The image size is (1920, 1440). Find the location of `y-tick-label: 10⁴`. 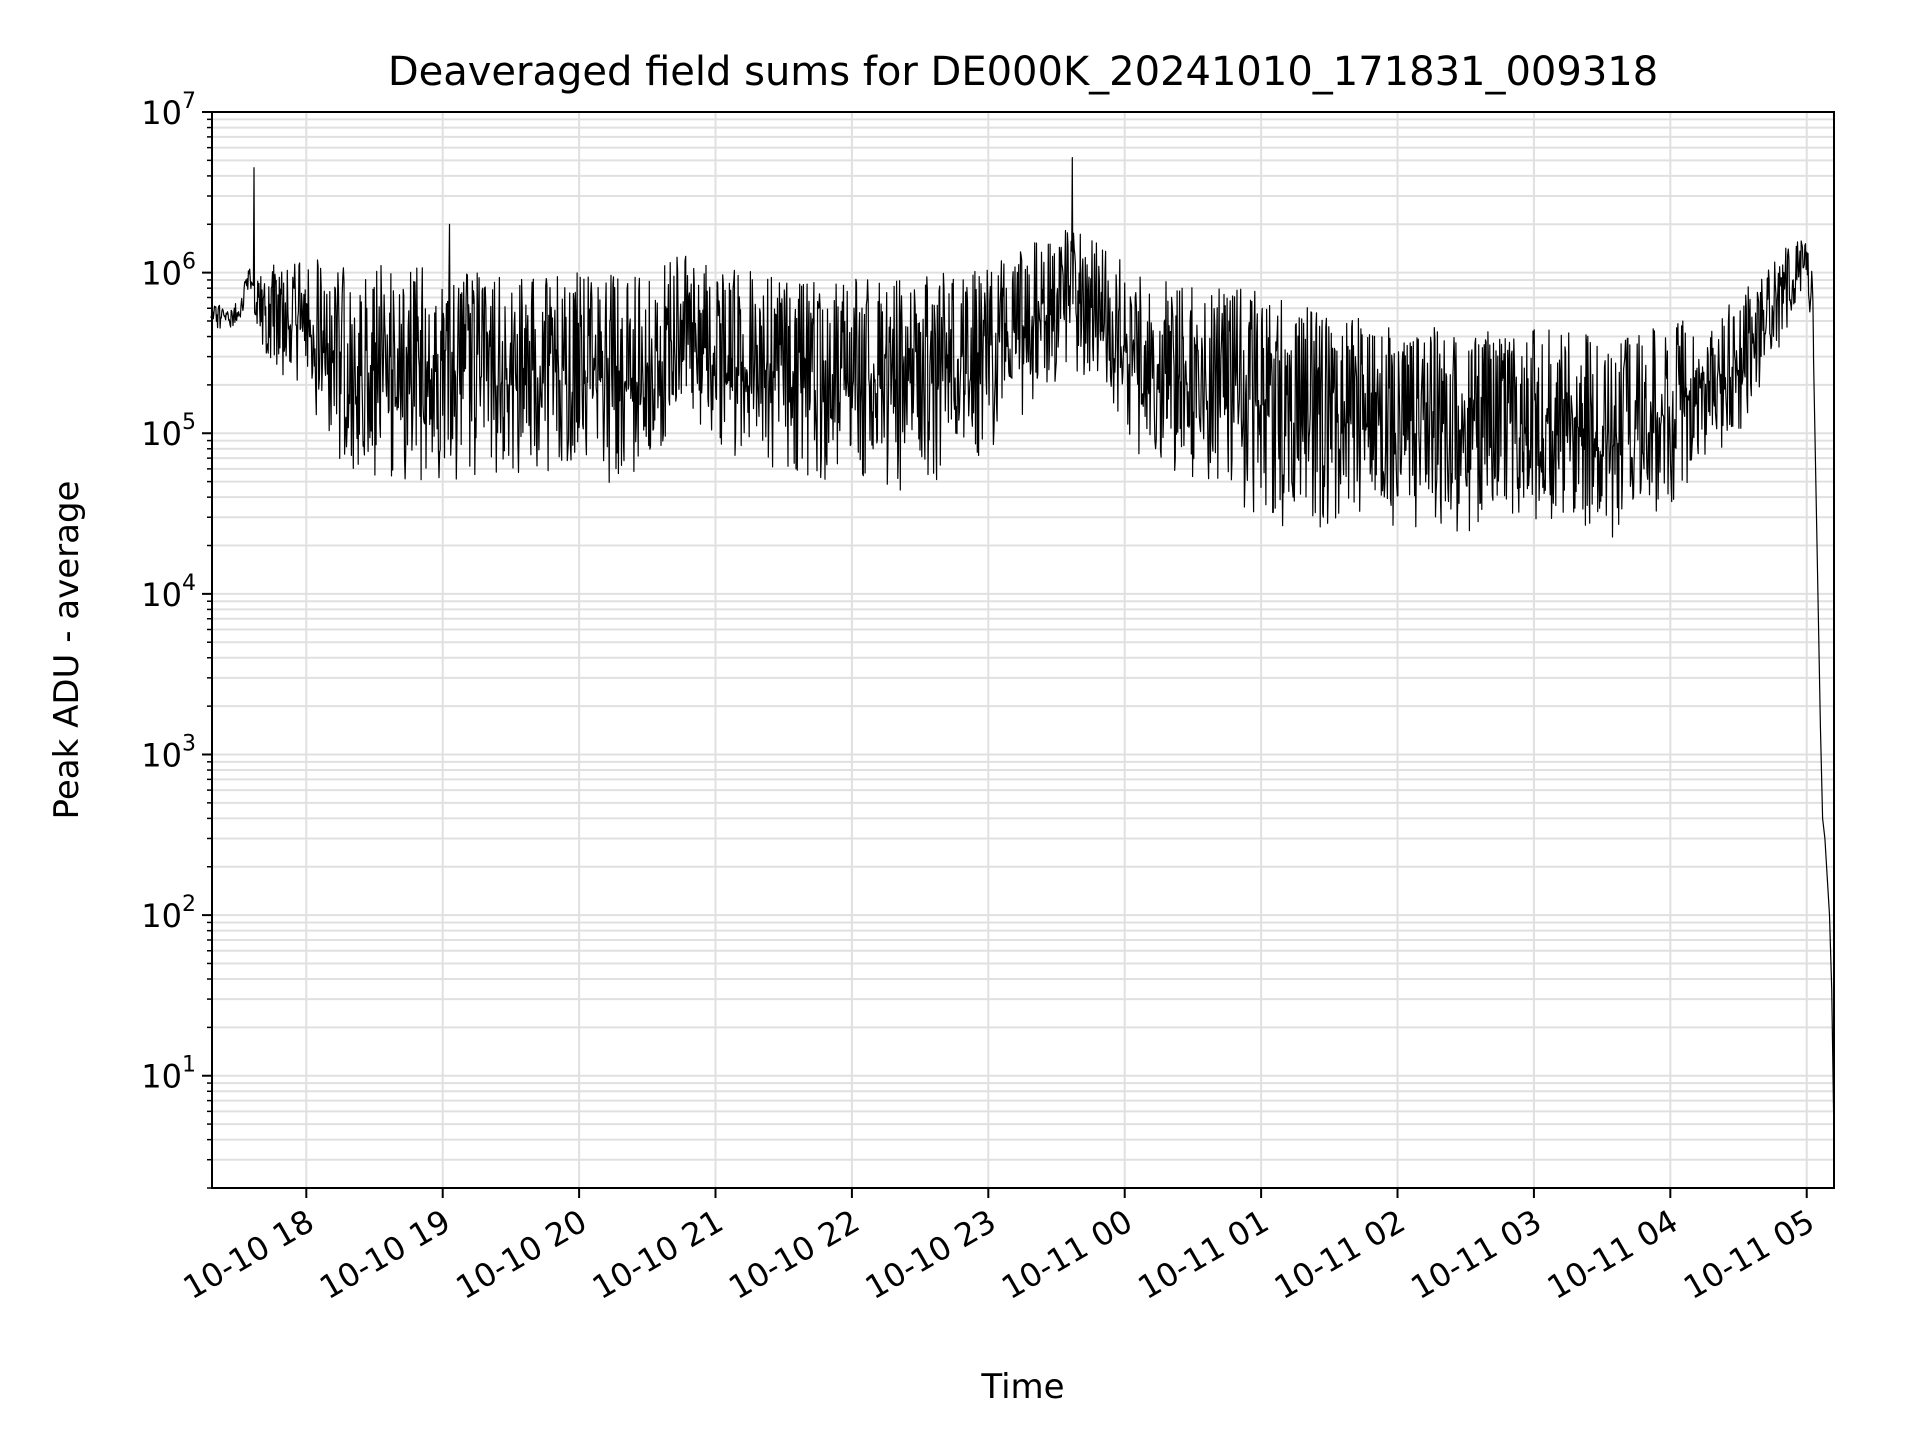

y-tick-label: 10⁴ is located at coordinates (168, 592).